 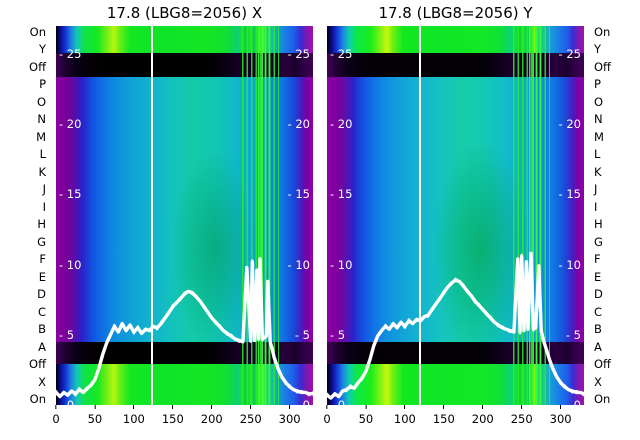 I want to click on dipole-tick-right-g-12: G, so click(x=598, y=241).